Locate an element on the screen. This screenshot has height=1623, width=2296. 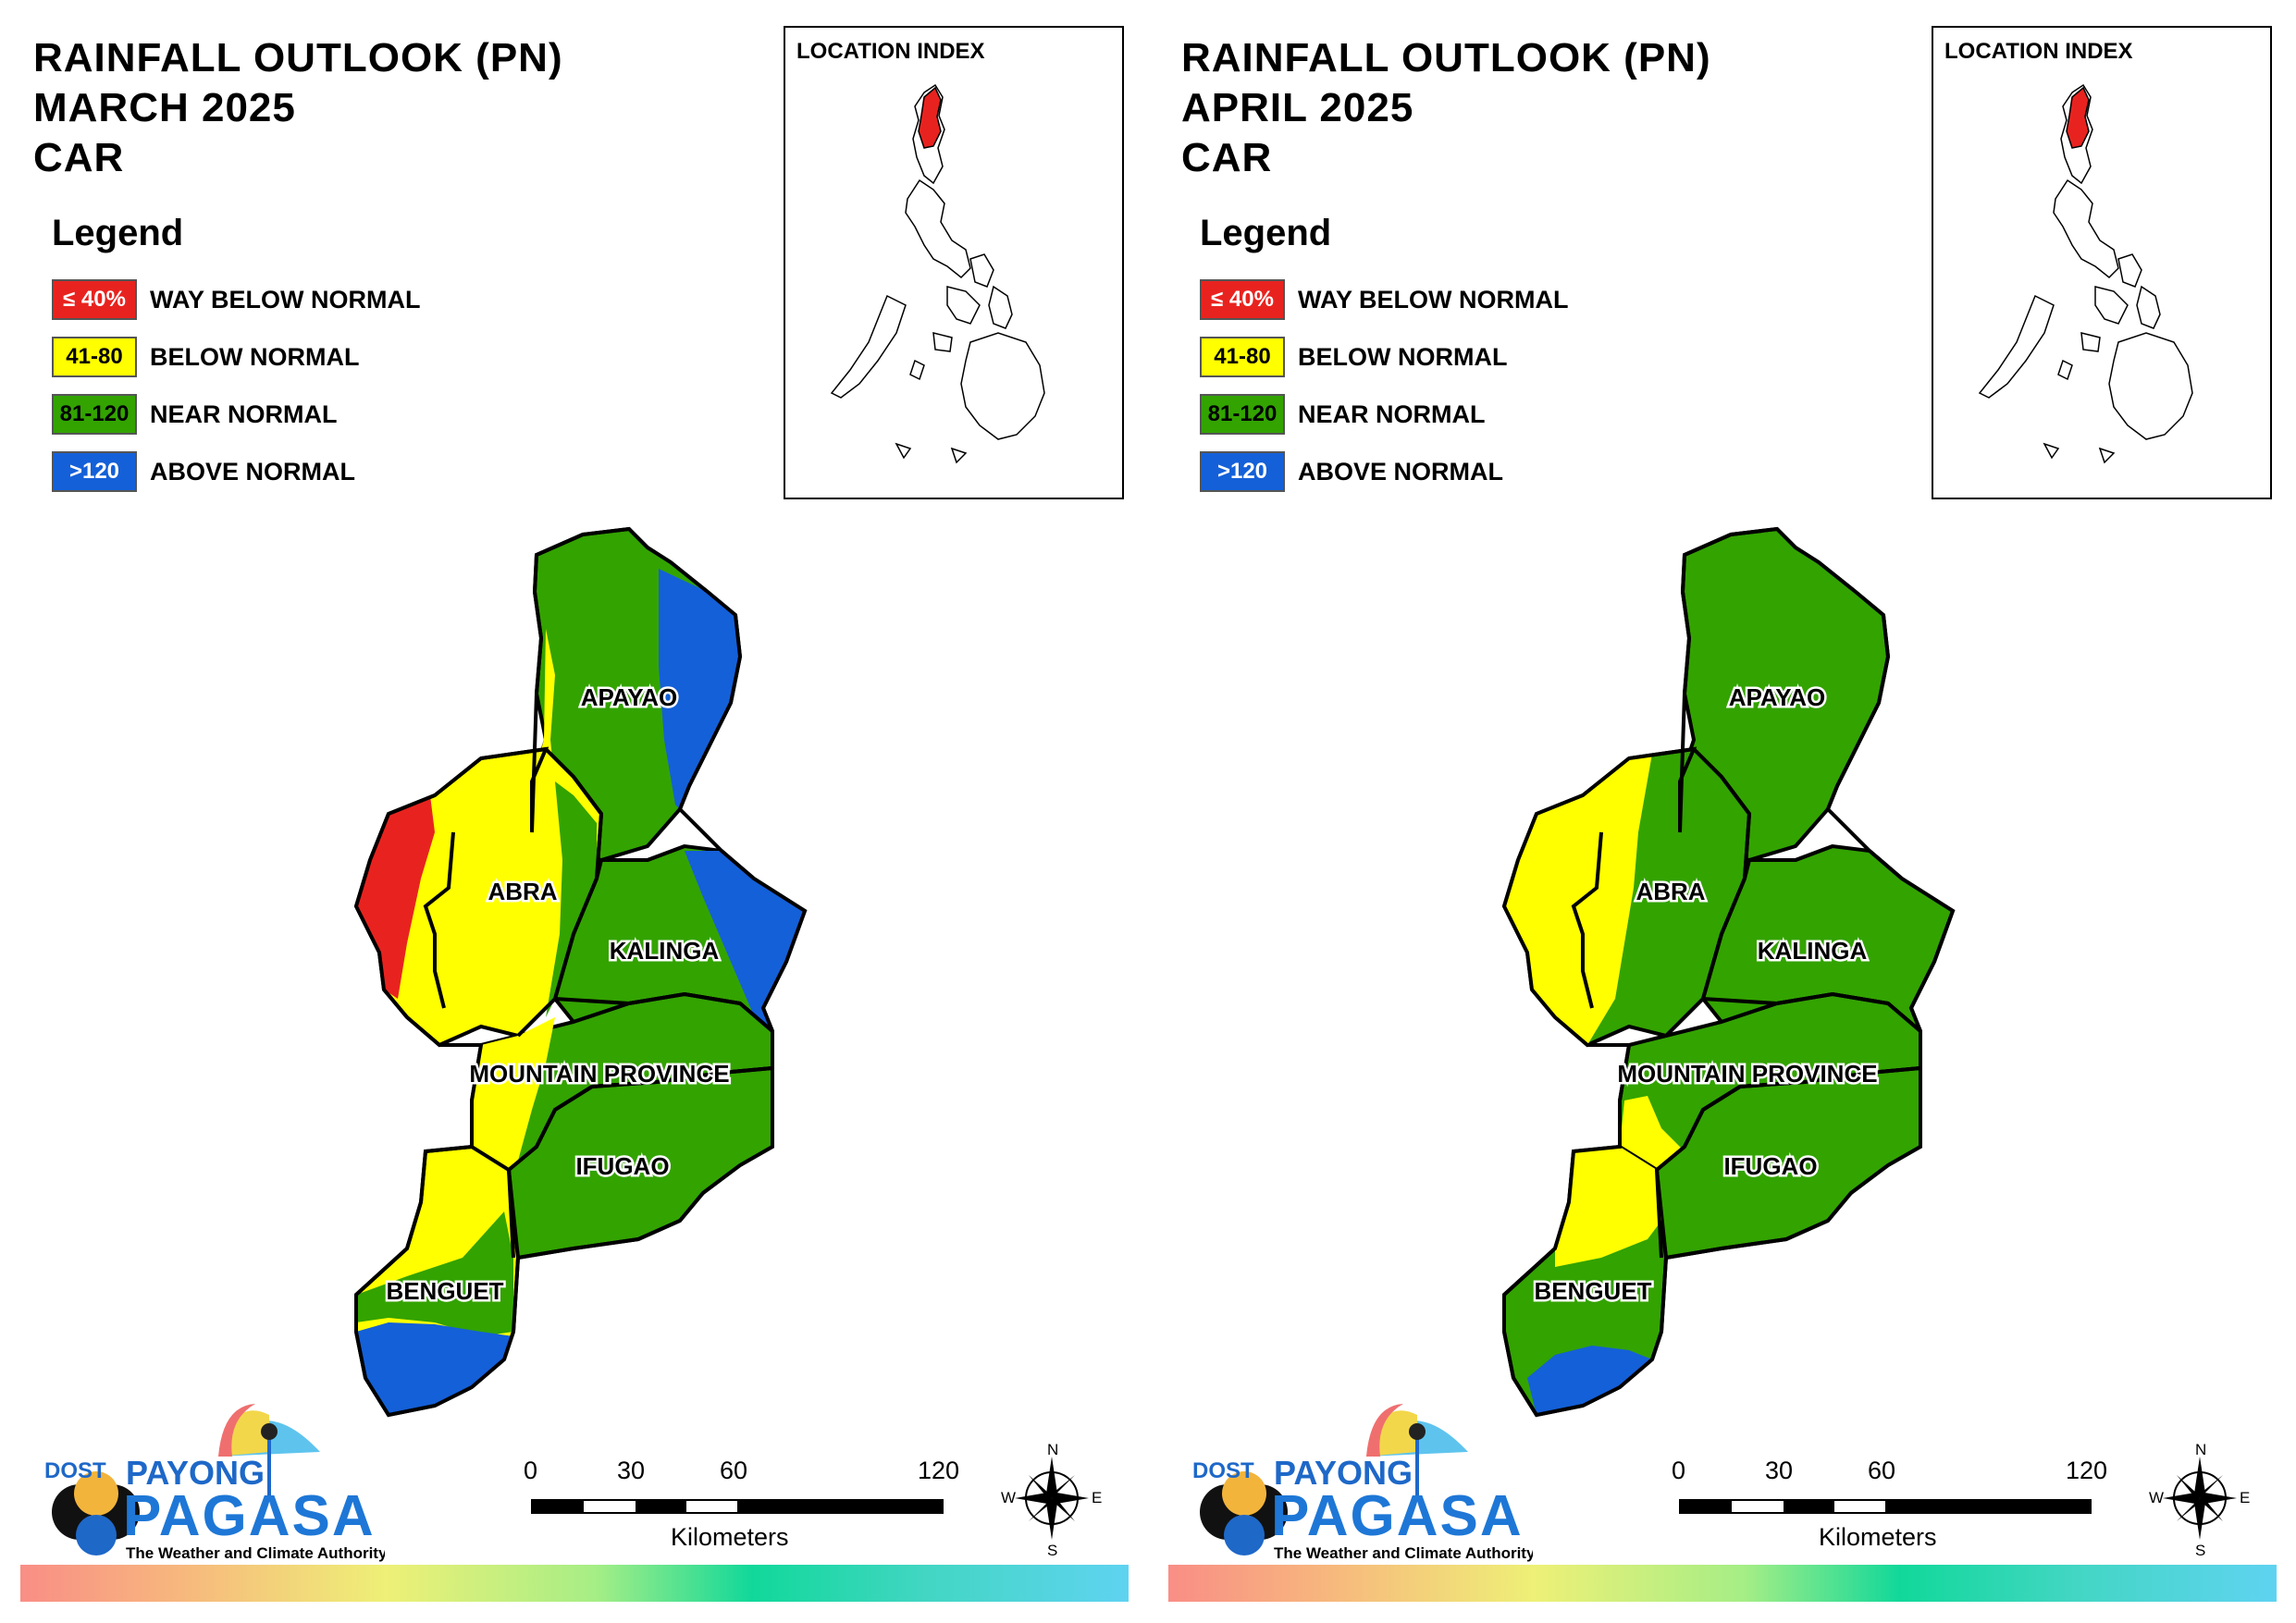
rain-zone-near is located at coordinates (434, 1273).